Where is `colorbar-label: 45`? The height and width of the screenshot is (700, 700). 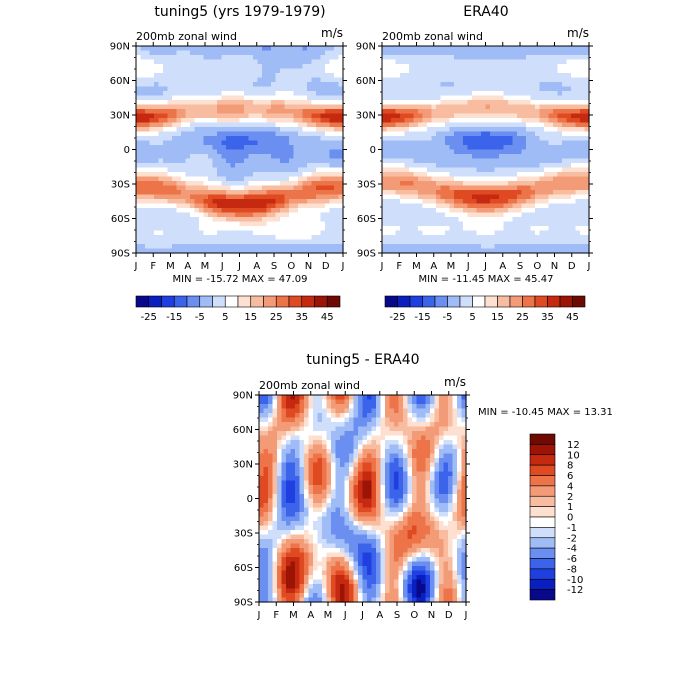
colorbar-label: 45 is located at coordinates (572, 317).